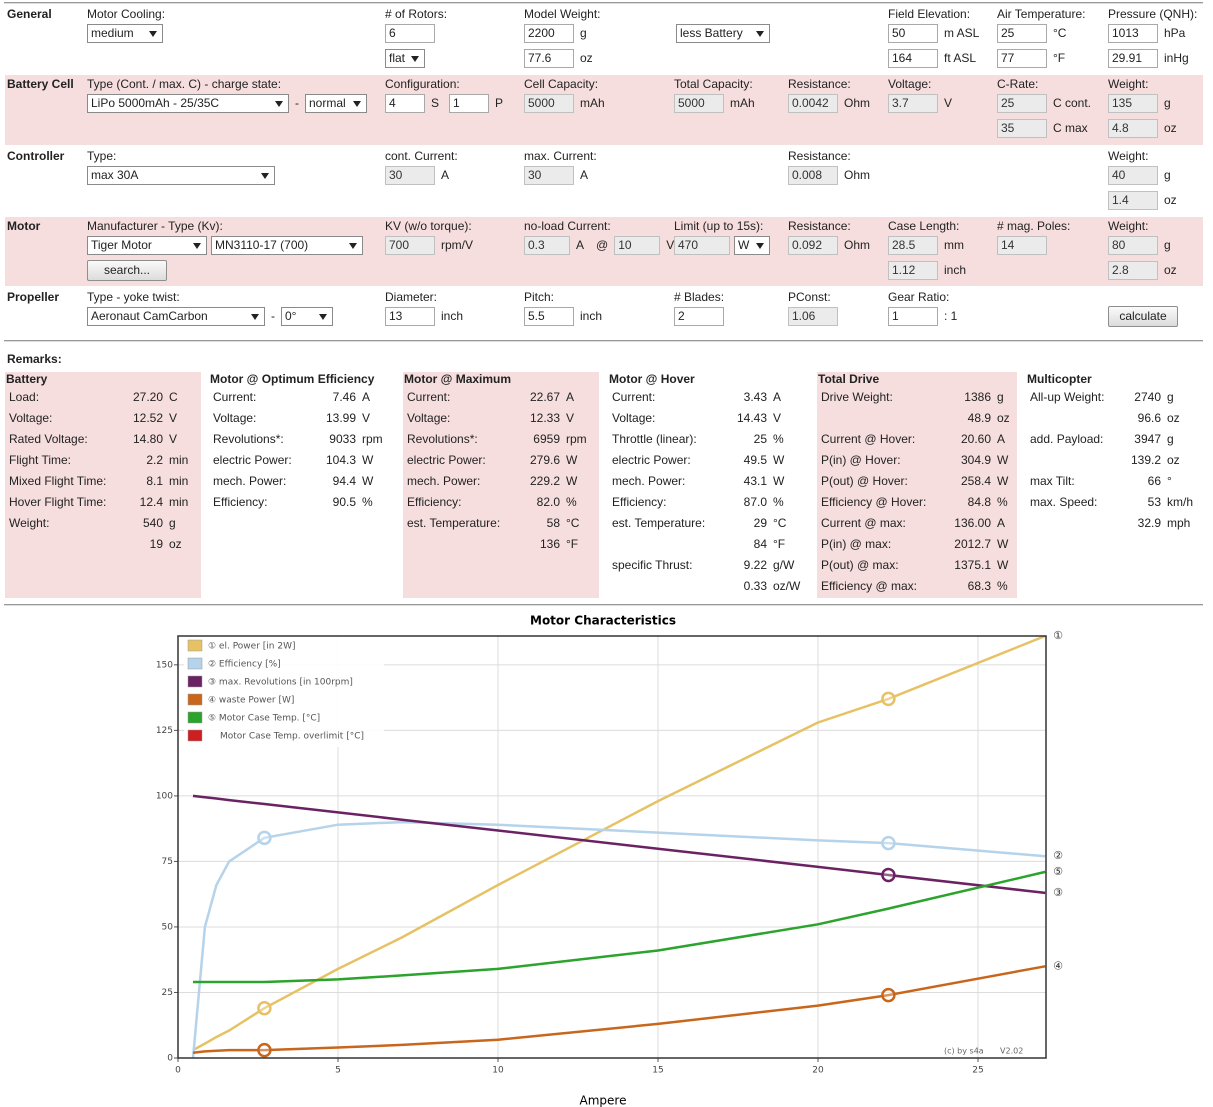 The height and width of the screenshot is (1107, 1213). What do you see at coordinates (1022, 58) in the screenshot?
I see `text-input: 77` at bounding box center [1022, 58].